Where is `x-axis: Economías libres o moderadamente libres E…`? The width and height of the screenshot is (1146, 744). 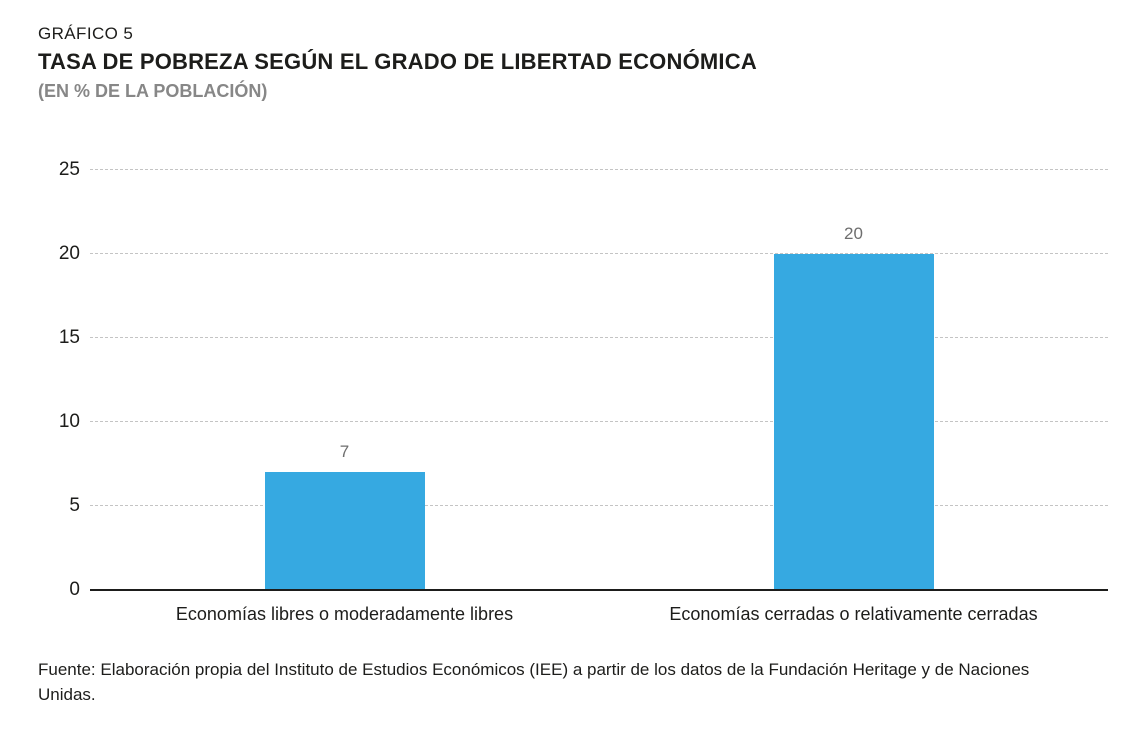 x-axis: Economías libres o moderadamente libres E… is located at coordinates (599, 614).